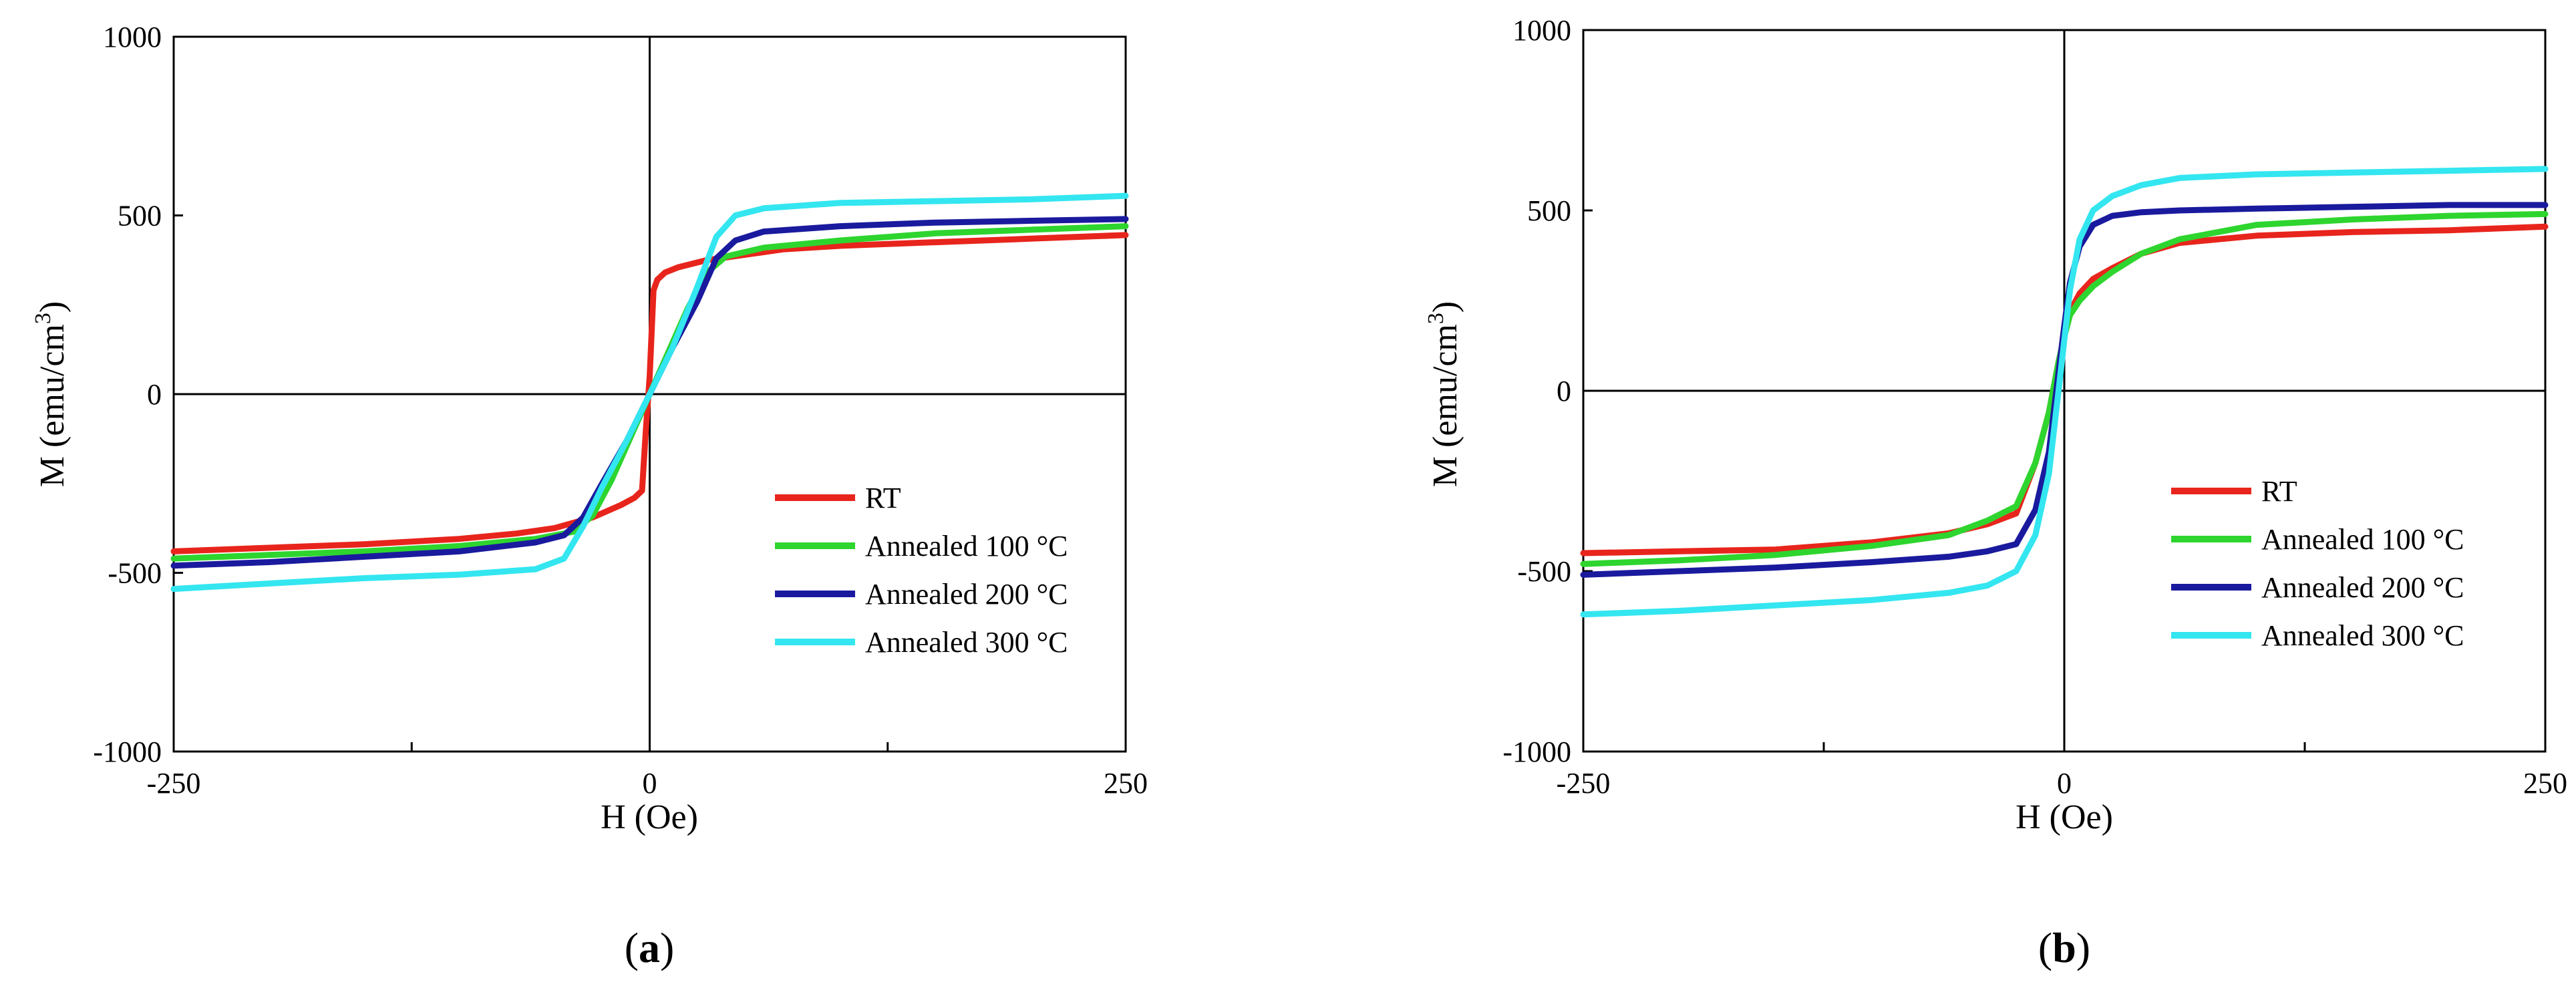 The image size is (2576, 988). Describe the element at coordinates (2064, 948) in the screenshot. I see `panel-label-b: (b)` at that location.